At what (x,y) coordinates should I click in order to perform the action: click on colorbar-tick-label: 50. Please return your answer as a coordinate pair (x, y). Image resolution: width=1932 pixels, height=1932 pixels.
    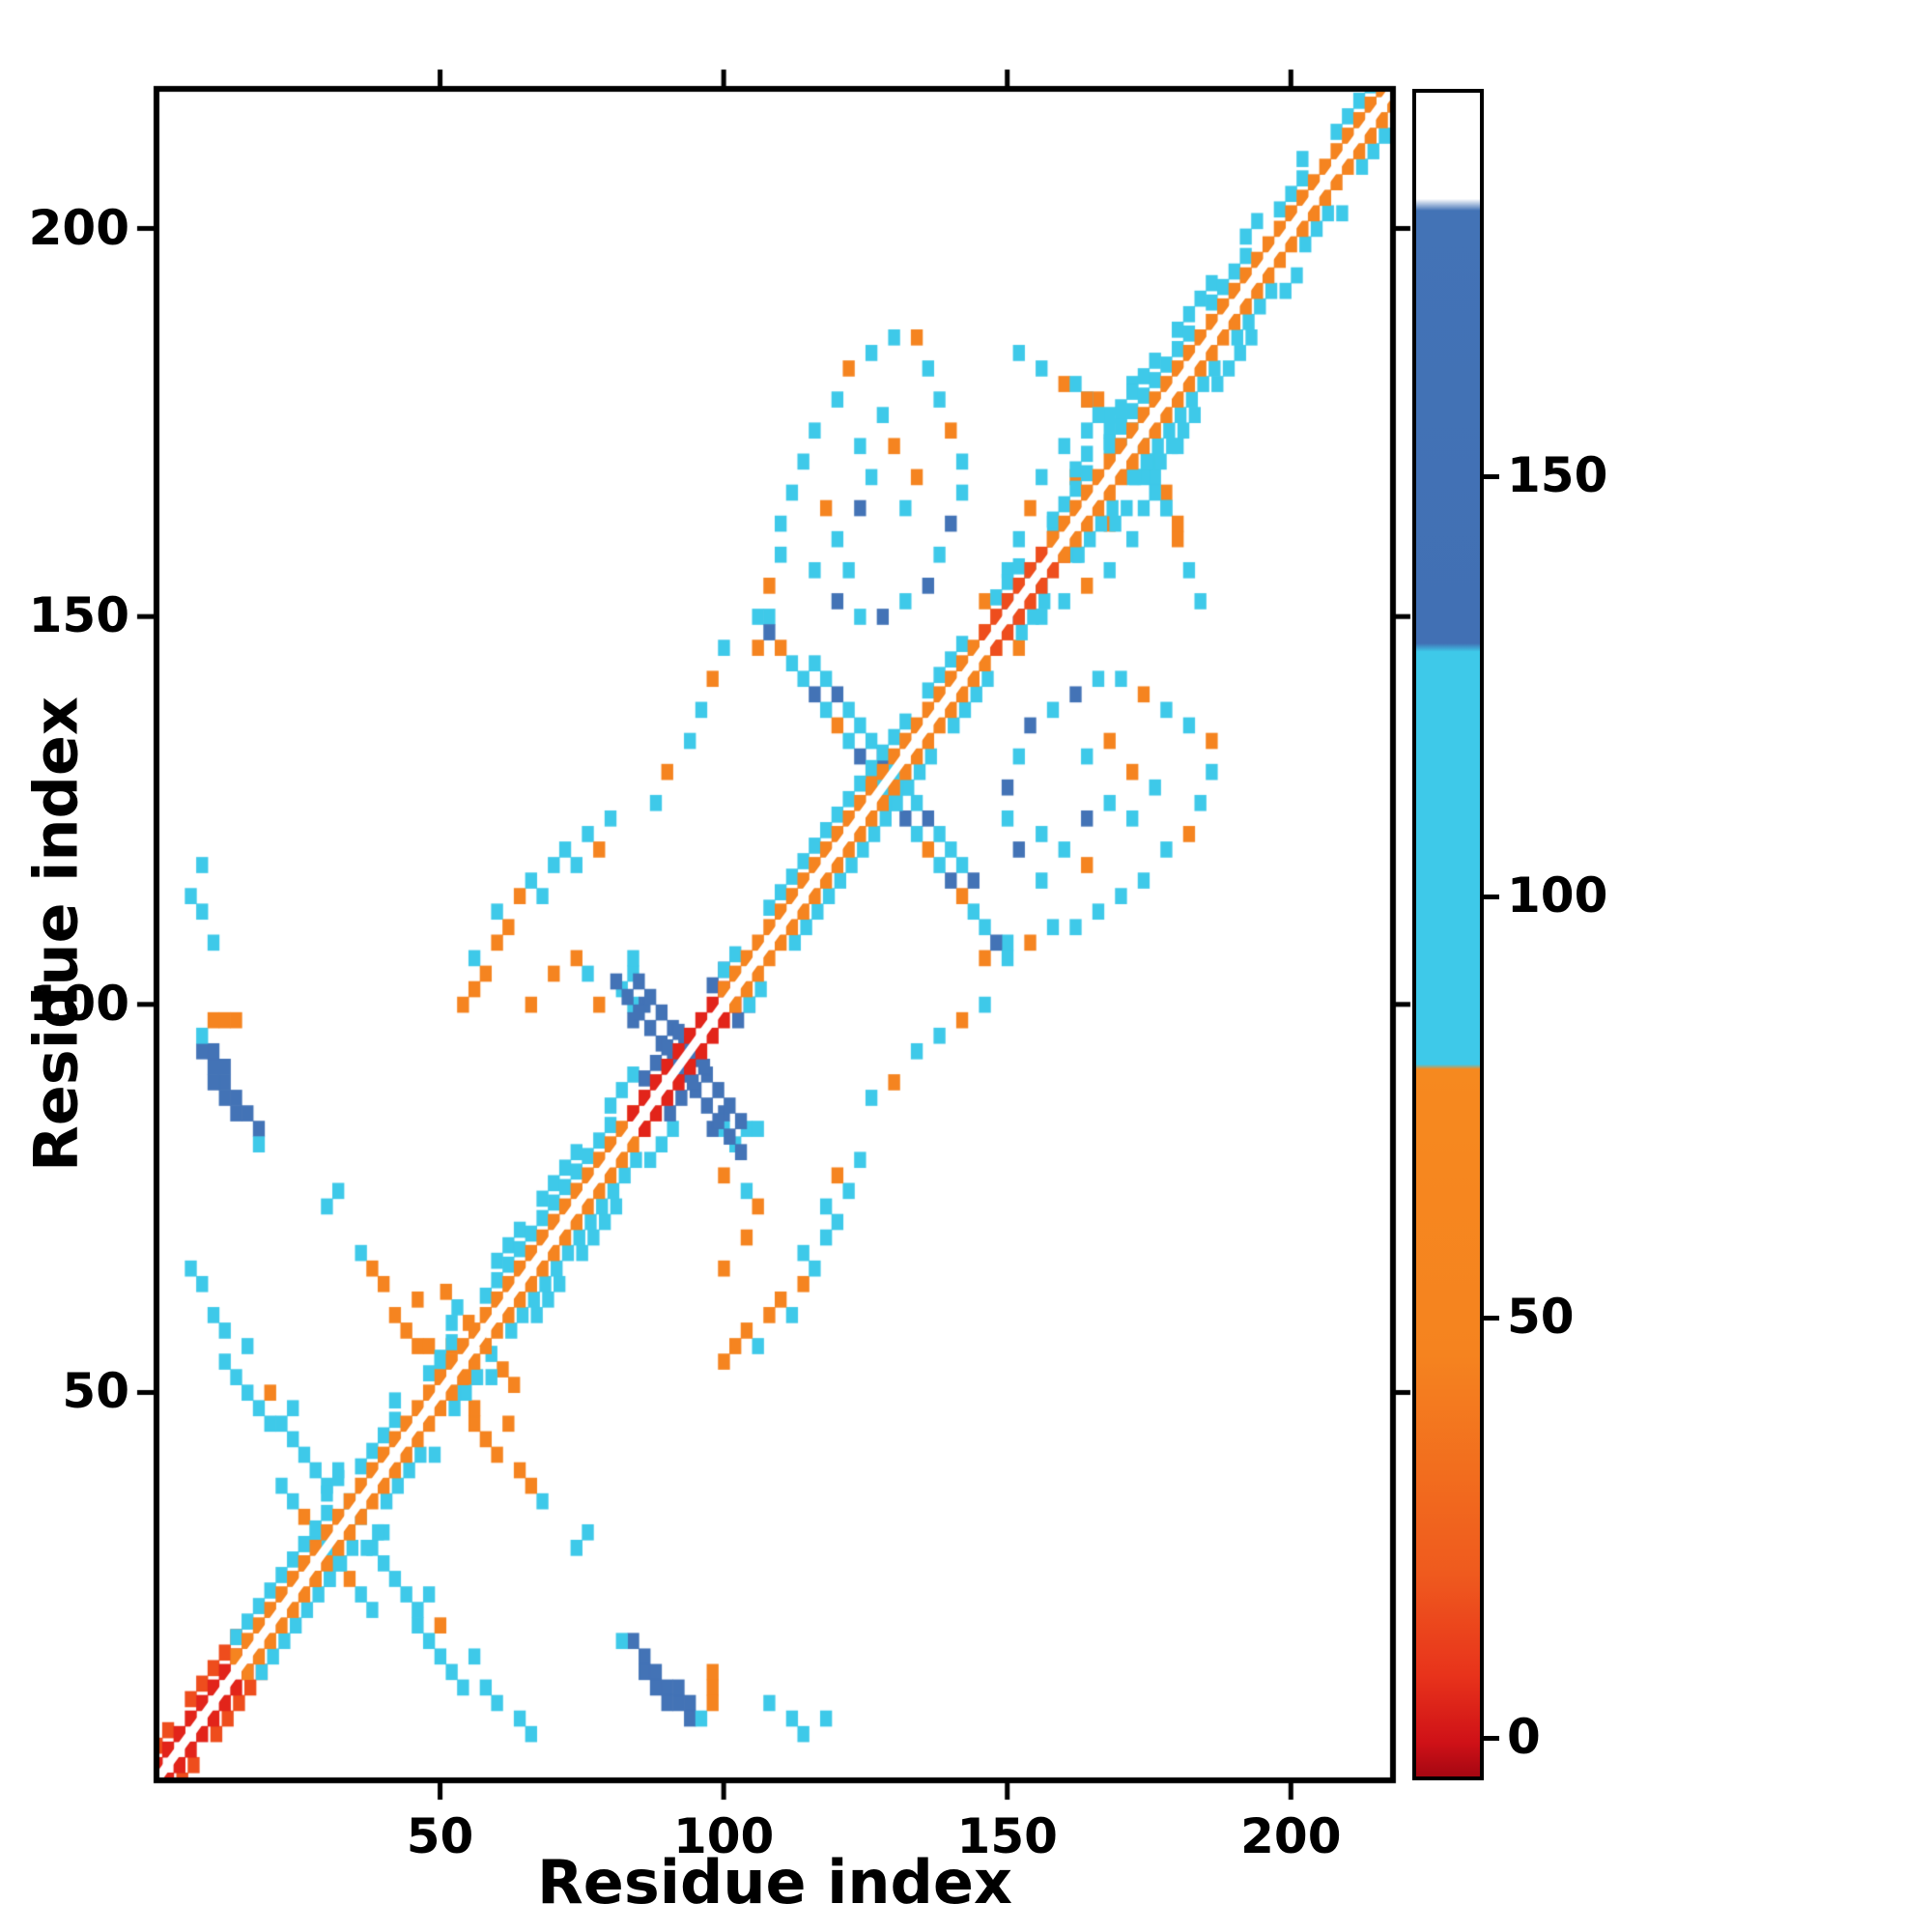
    Looking at the image, I should click on (1541, 1316).